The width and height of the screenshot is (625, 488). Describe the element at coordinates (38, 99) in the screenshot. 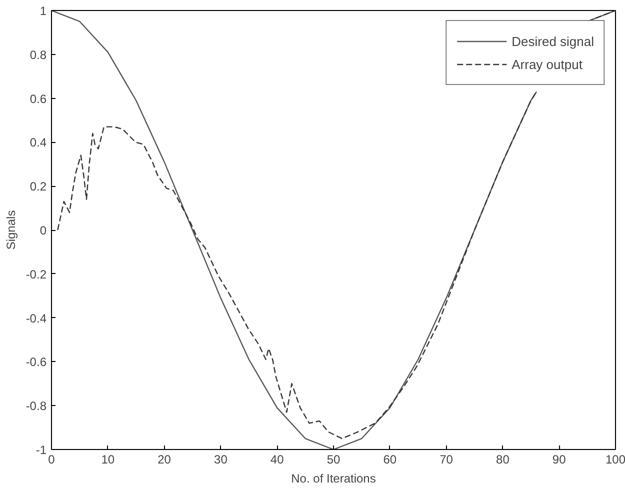

I see `y-tick-label: 0.6` at that location.